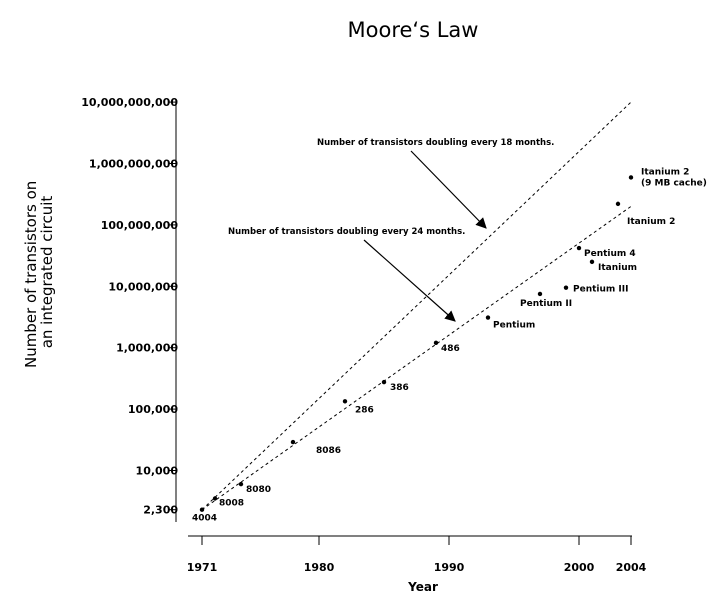  Describe the element at coordinates (674, 177) in the screenshot. I see `data-point-label: Itanium 2 (9 MB cache)` at that location.